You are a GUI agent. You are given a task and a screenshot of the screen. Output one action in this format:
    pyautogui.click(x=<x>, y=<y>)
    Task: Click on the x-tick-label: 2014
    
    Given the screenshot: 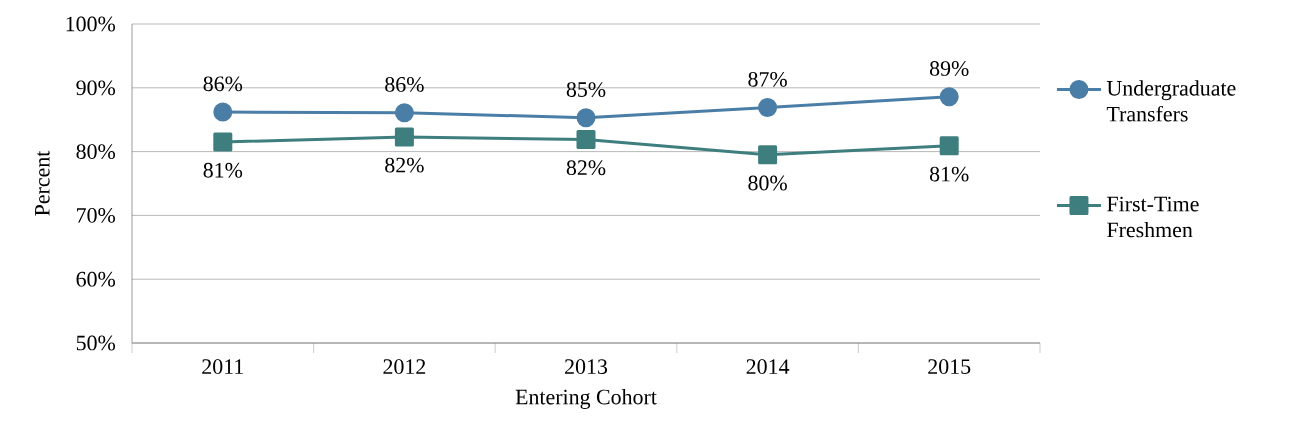 What is the action you would take?
    pyautogui.click(x=768, y=366)
    